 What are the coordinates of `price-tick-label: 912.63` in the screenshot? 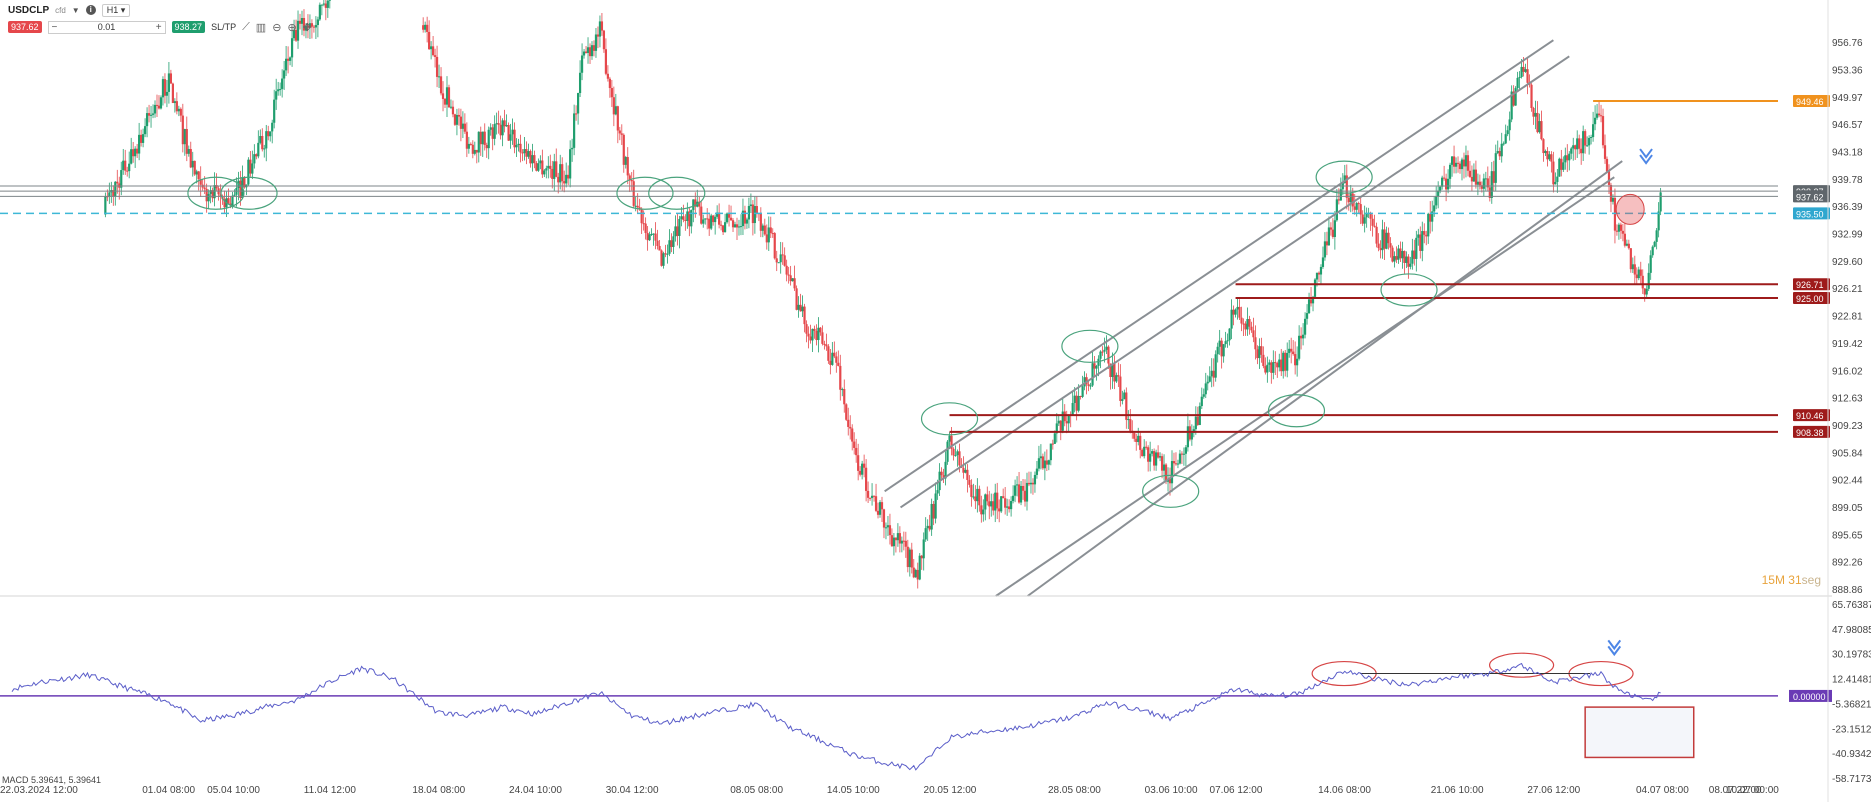 It's located at (1847, 399).